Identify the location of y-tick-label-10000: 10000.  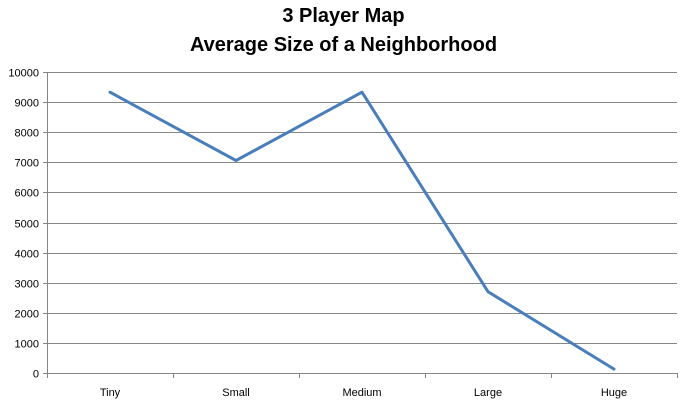
(23, 74).